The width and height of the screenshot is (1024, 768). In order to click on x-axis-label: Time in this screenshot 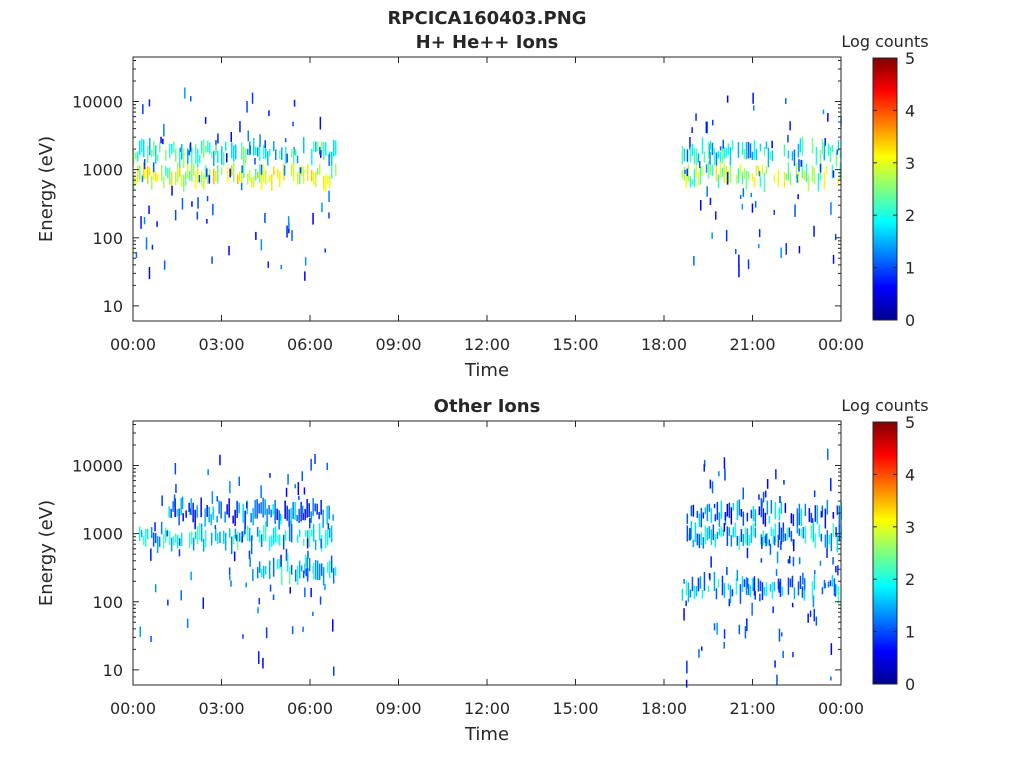, I will do `click(486, 734)`.